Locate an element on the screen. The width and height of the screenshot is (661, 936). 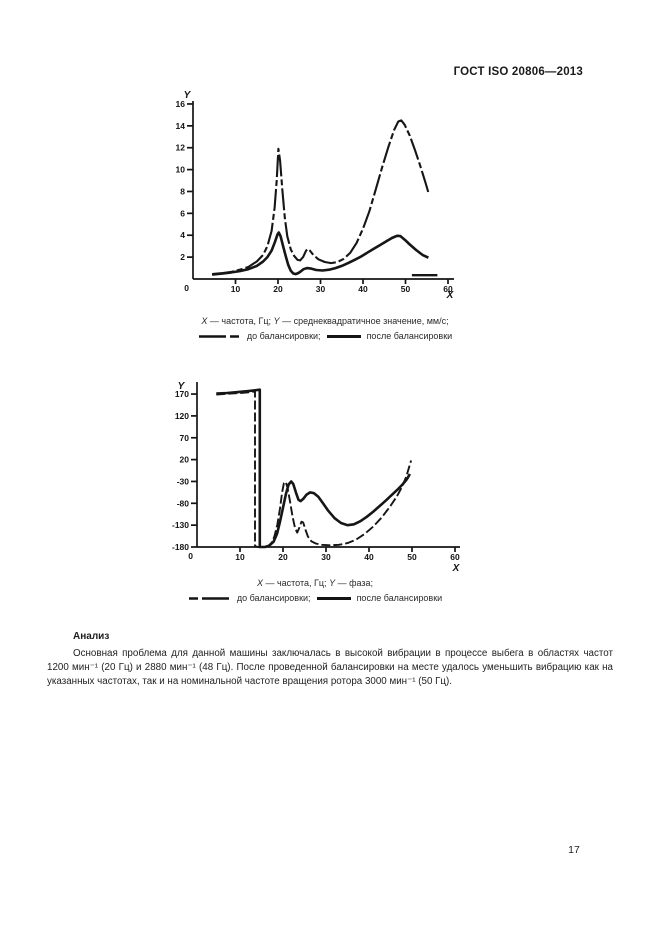
page-number: 17 is located at coordinates (574, 850).